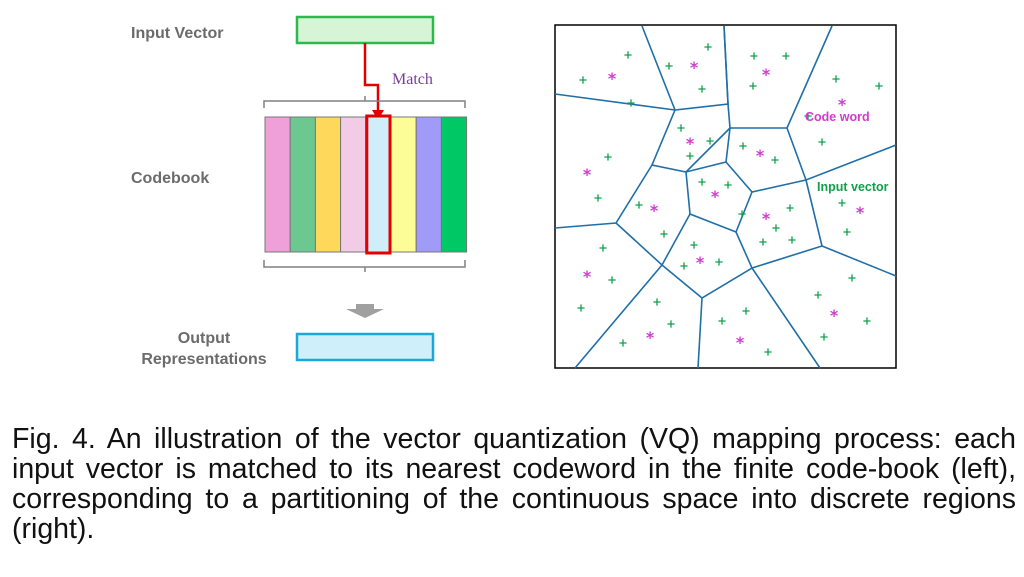 The image size is (1024, 577). What do you see at coordinates (177, 33) in the screenshot?
I see `input-vector-label: Input Vector` at bounding box center [177, 33].